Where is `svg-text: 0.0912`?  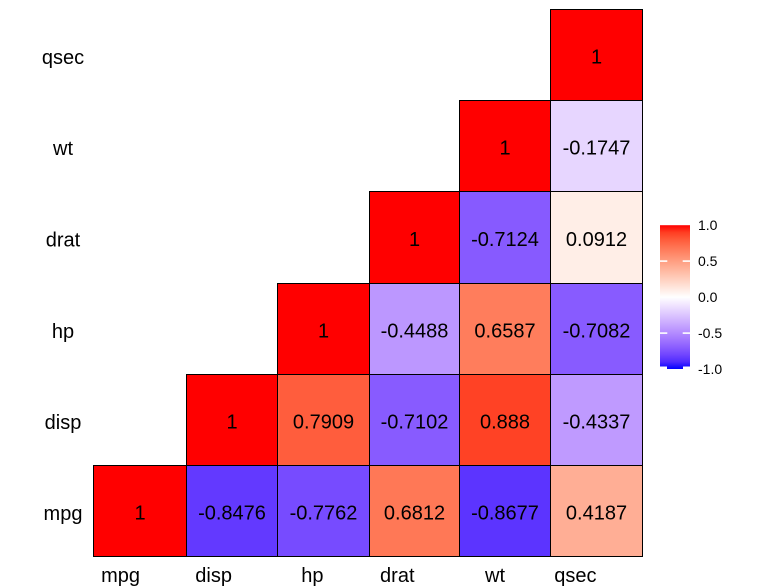
svg-text: 0.0912 is located at coordinates (596, 240).